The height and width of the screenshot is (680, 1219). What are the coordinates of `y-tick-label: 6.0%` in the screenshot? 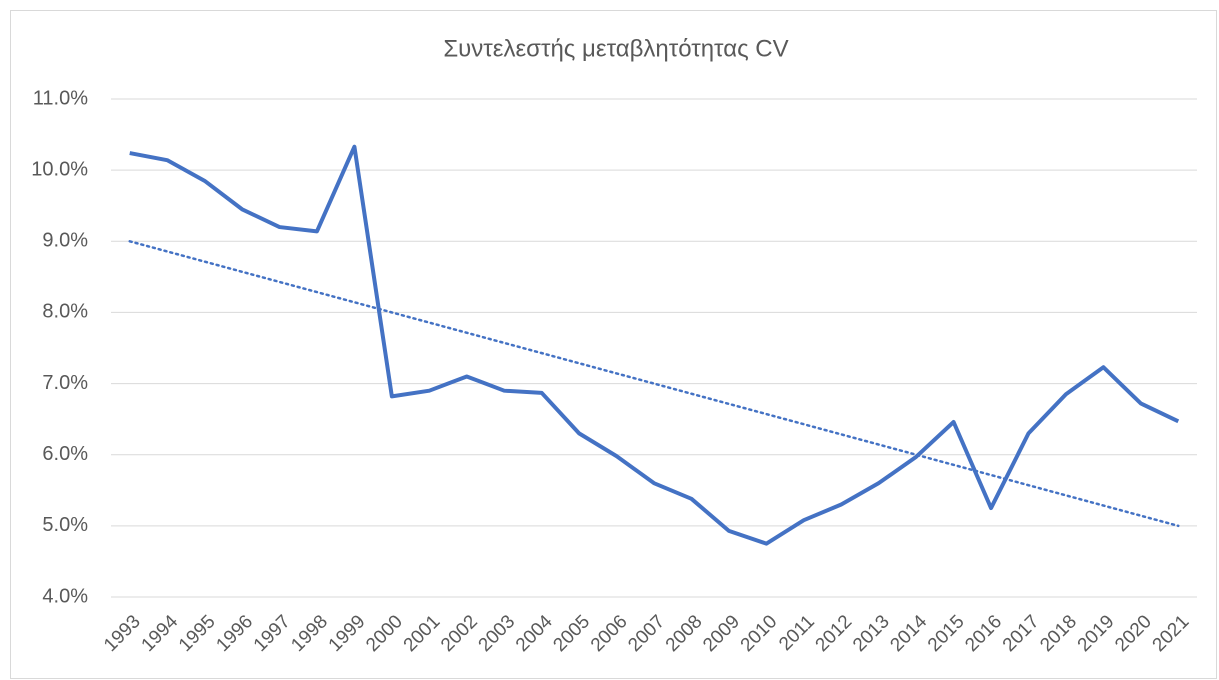 It's located at (65, 454).